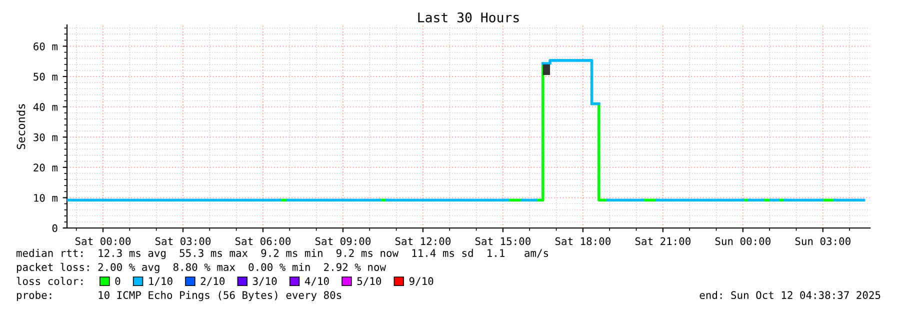 This screenshot has width=897, height=310. Describe the element at coordinates (316, 281) in the screenshot. I see `legend-label: 4/10` at that location.